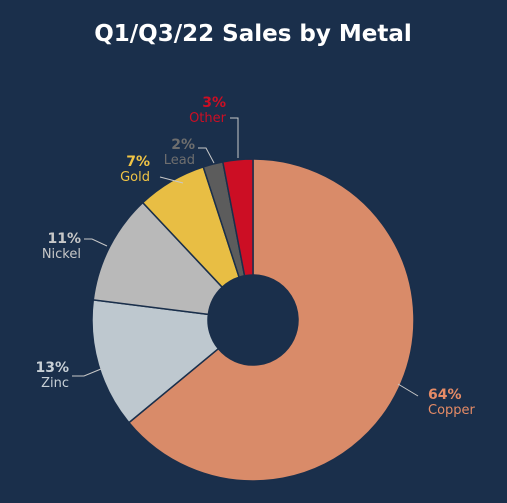 The width and height of the screenshot is (507, 503). I want to click on leader-line-lead, so click(206, 155).